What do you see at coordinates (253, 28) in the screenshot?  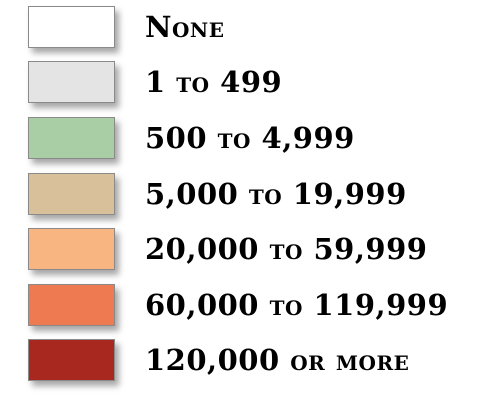 I see `legend-item-none: None` at bounding box center [253, 28].